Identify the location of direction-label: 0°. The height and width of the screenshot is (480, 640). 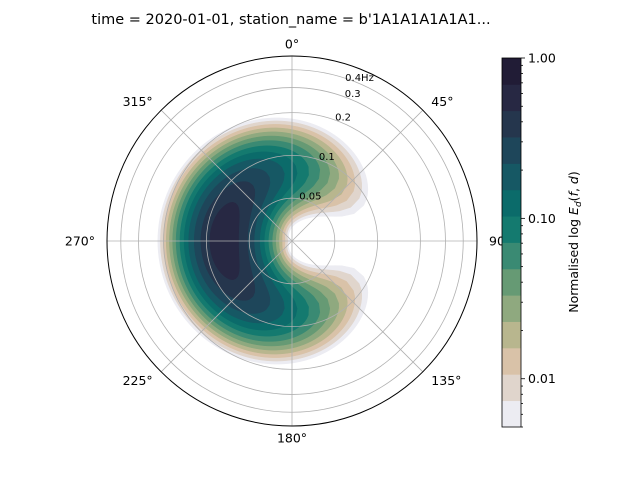
(292, 44).